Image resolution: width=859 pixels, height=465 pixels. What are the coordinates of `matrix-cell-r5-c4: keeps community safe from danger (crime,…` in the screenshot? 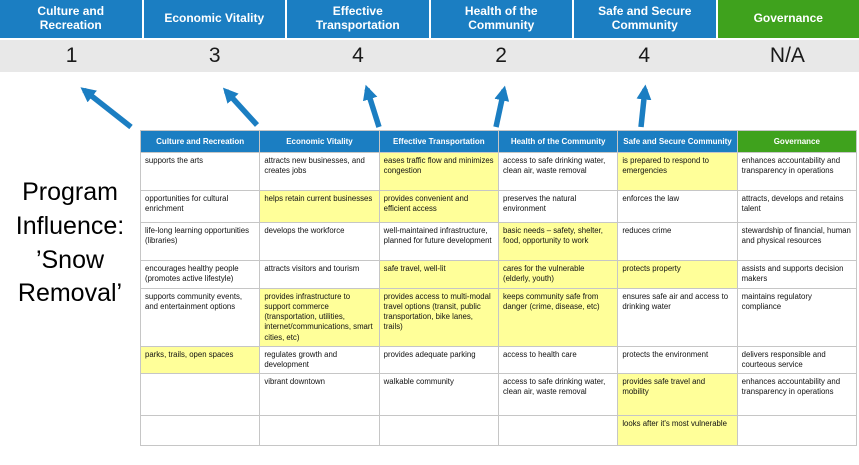 It's located at (559, 318).